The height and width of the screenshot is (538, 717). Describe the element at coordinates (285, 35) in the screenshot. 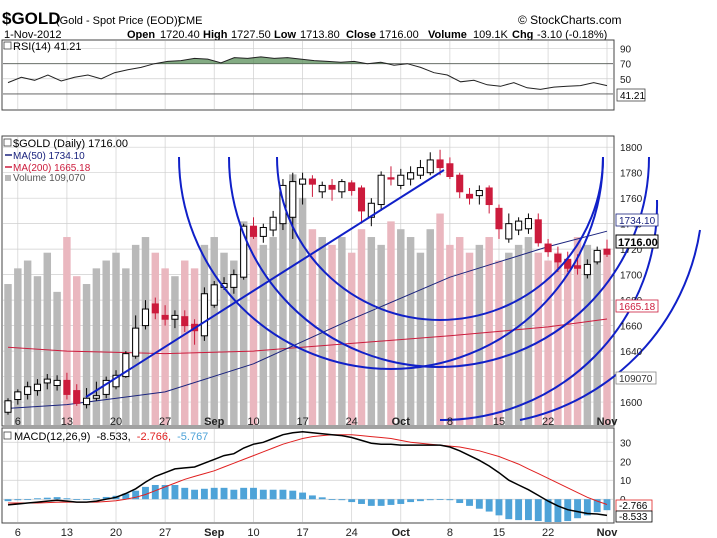

I see `low-label: Low` at that location.